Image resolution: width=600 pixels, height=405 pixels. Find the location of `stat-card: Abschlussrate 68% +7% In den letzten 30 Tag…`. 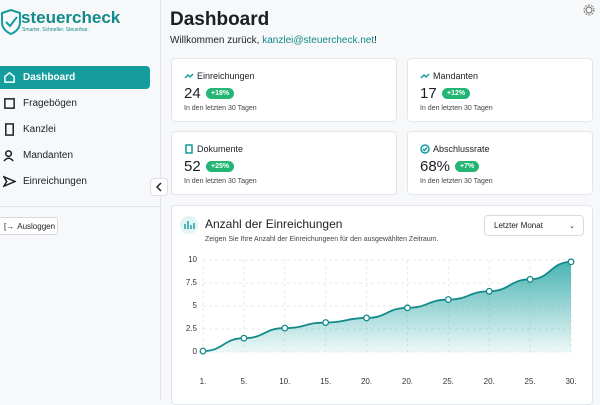

stat-card: Abschlussrate 68% +7% In den letzten 30 Tag… is located at coordinates (500, 163).